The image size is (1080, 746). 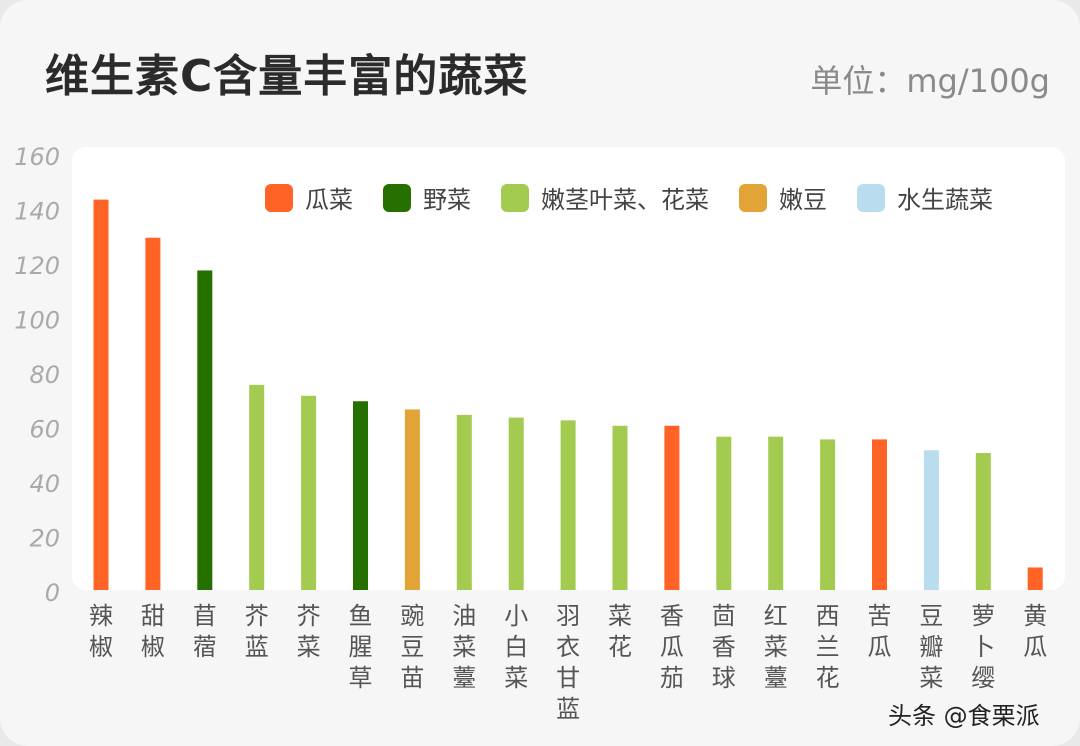 I want to click on x-tick-label: 西, so click(x=828, y=616).